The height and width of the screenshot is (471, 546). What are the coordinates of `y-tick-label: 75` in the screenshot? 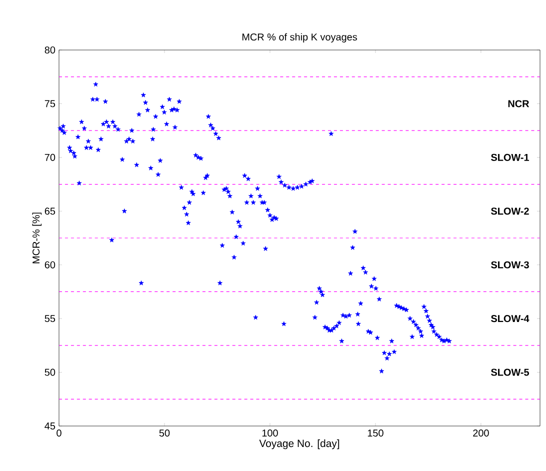 It's located at (50, 104).